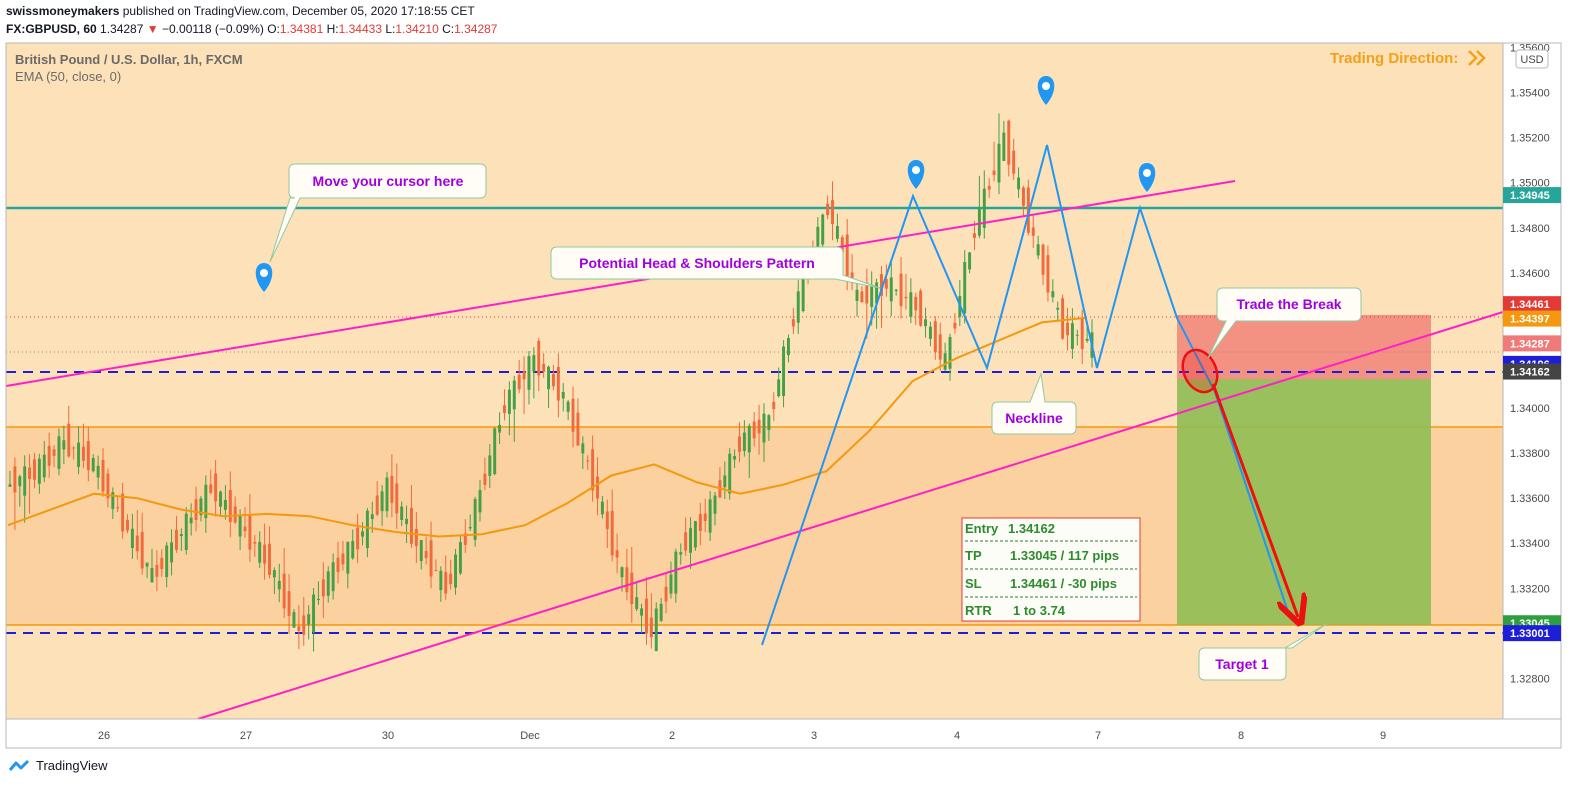 Image resolution: width=1588 pixels, height=795 pixels. I want to click on cursor-hint-callout: Move your cursor here, so click(378, 213).